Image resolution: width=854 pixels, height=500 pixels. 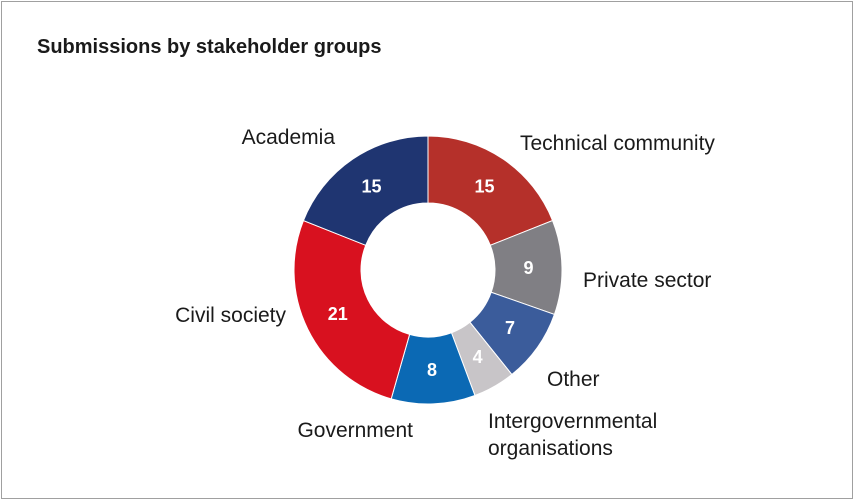 I want to click on value-label: 21, so click(x=338, y=314).